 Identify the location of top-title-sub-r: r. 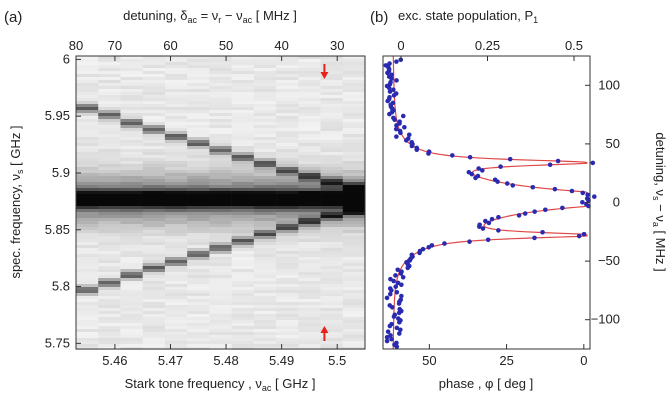
(219, 20).